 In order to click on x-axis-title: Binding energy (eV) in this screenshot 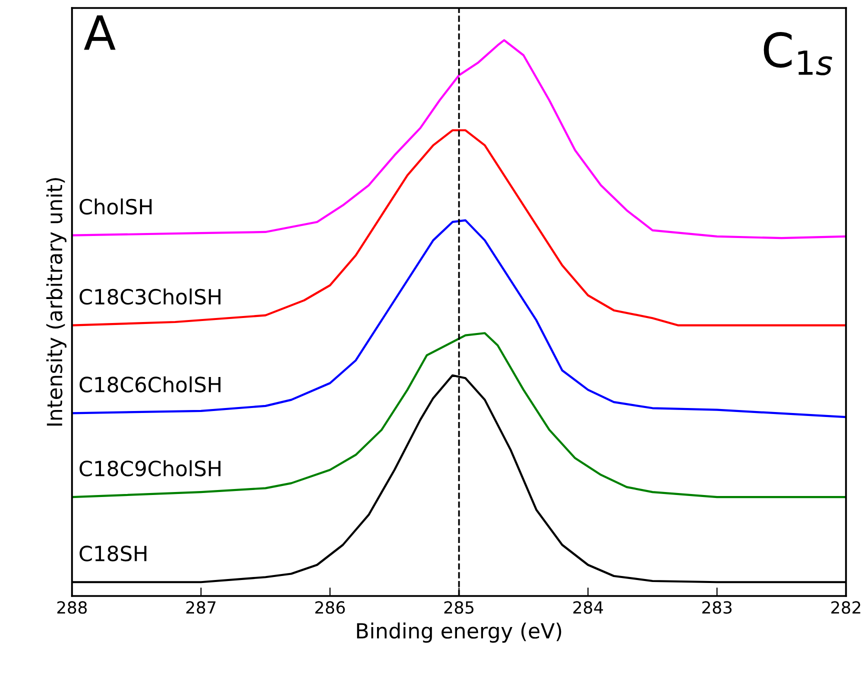, I will do `click(459, 632)`.